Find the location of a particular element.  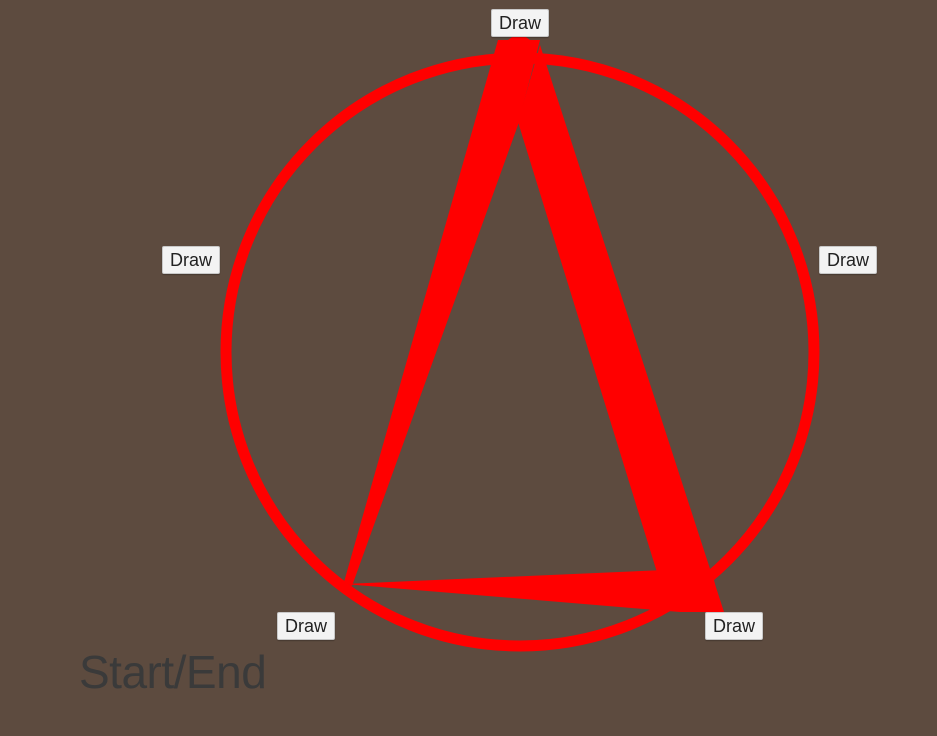

draw-button-bottom-left: Draw is located at coordinates (306, 626).